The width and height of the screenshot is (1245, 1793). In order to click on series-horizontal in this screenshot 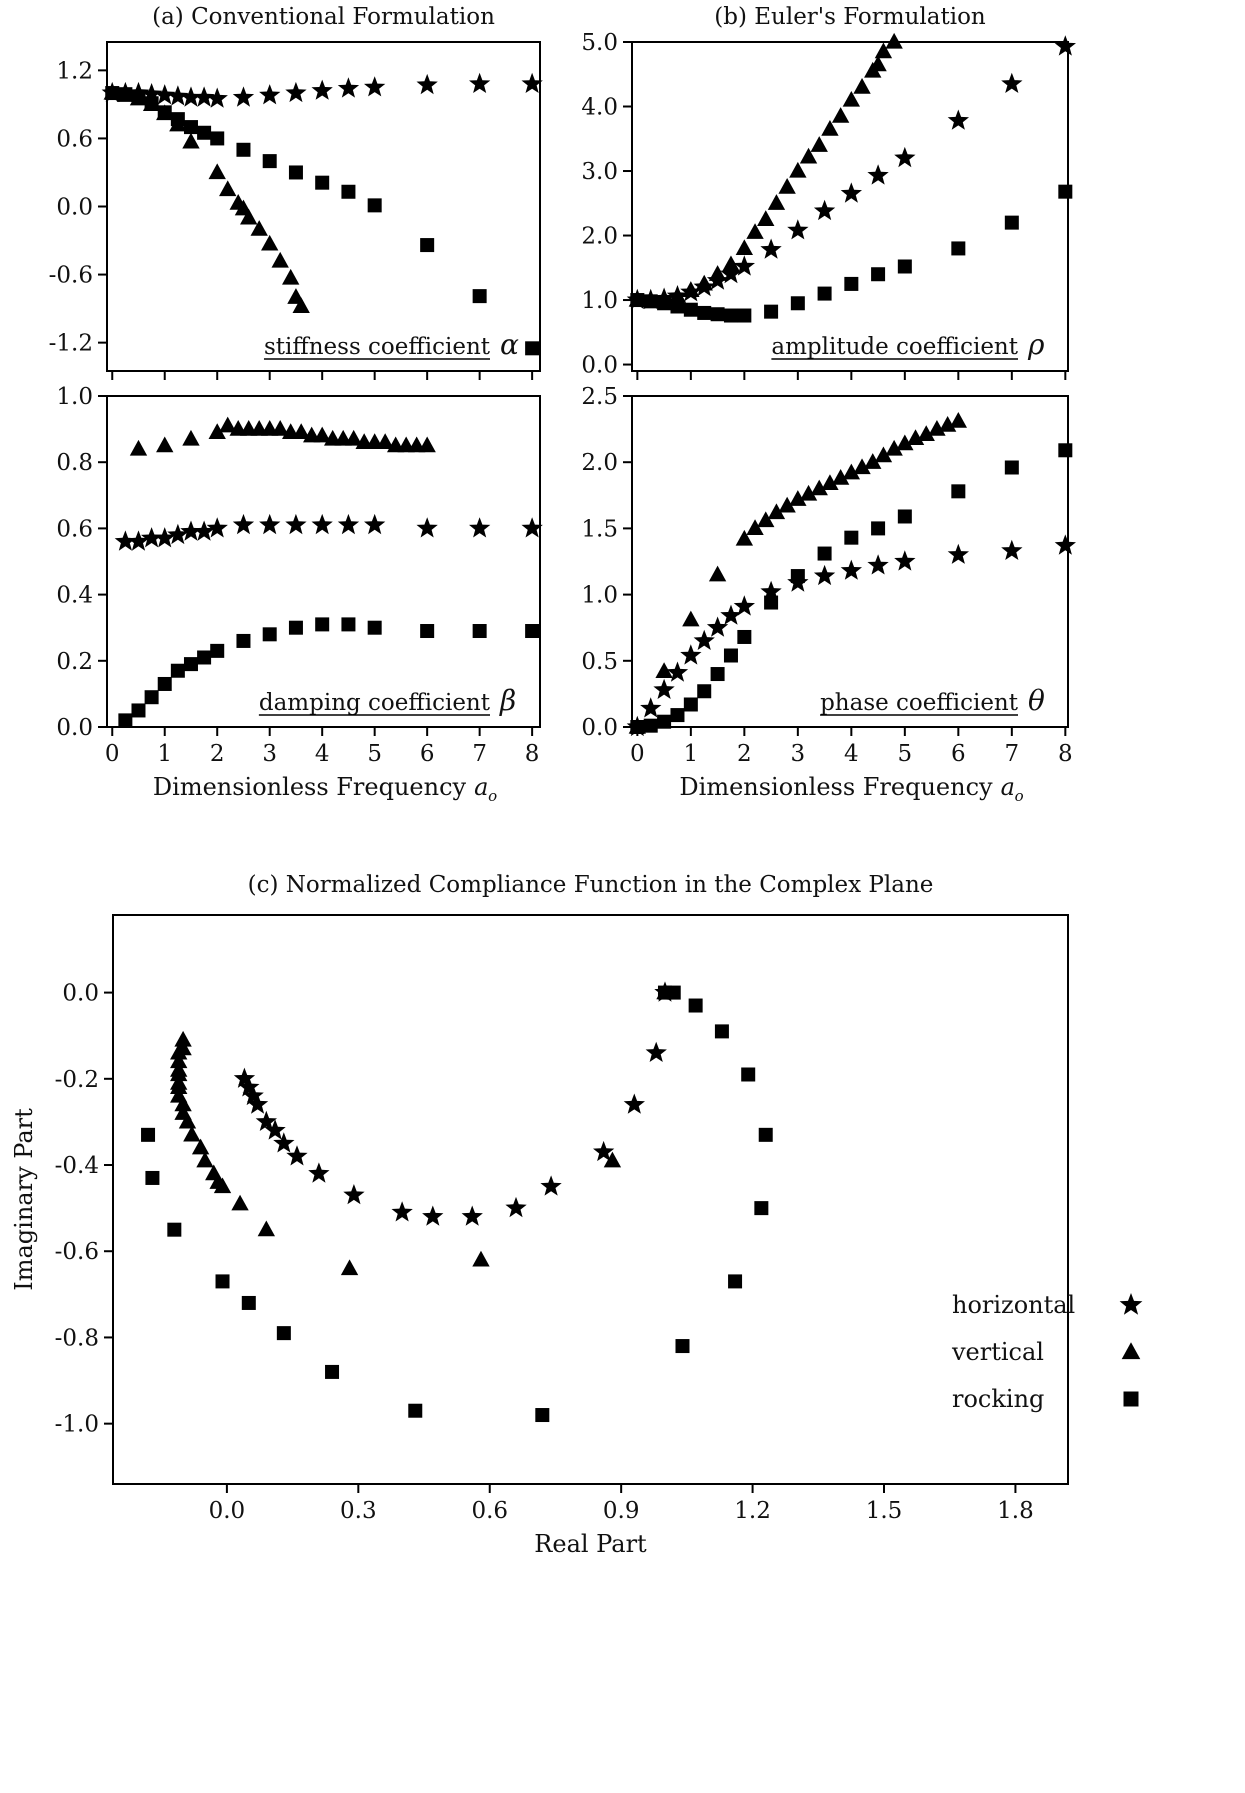, I will do `click(454, 1103)`.